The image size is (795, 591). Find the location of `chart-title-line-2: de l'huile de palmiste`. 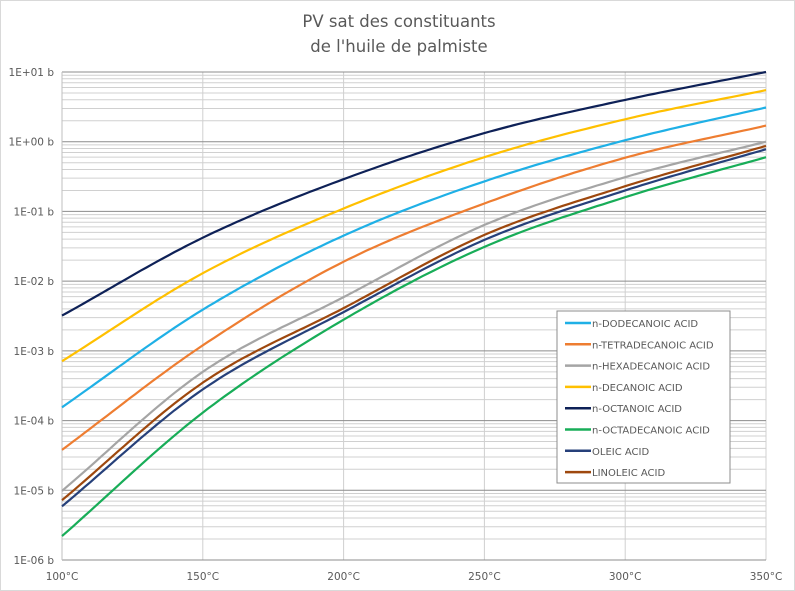

chart-title-line-2: de l'huile de palmiste is located at coordinates (398, 46).